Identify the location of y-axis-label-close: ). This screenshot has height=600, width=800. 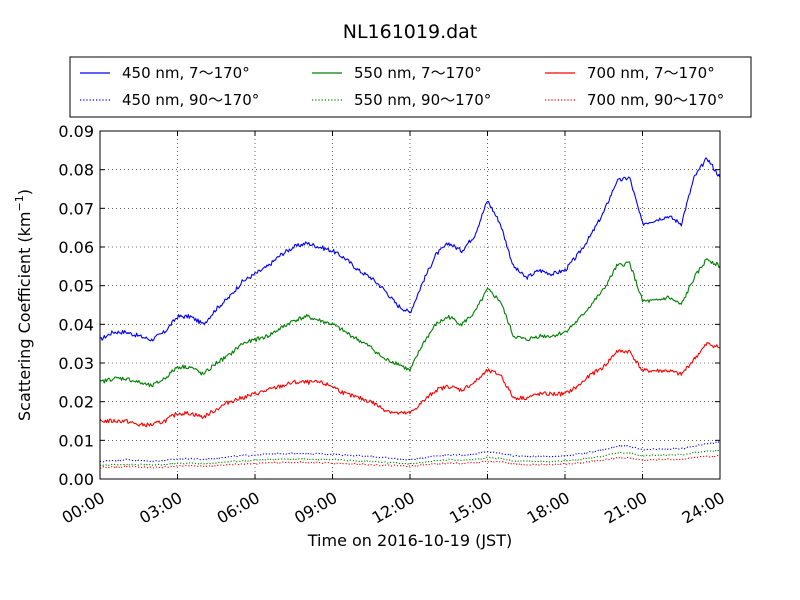
(24, 192).